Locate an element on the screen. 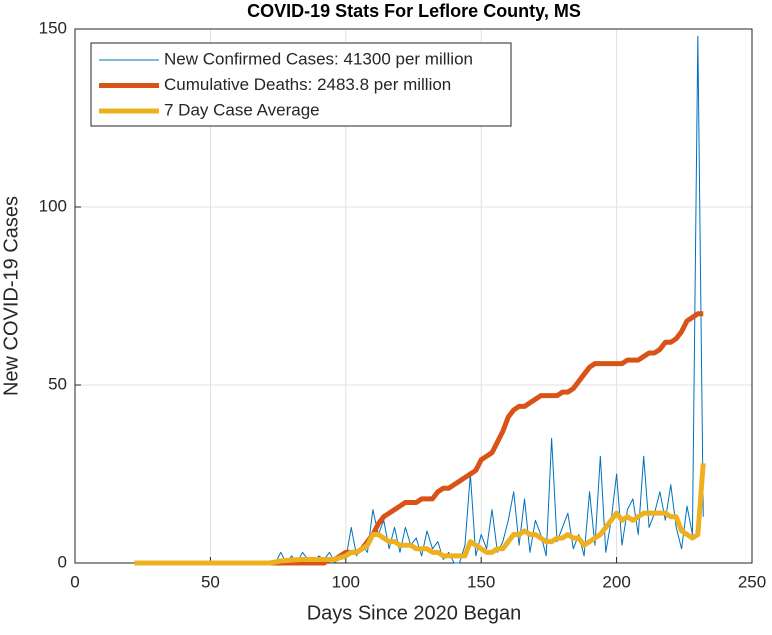 The image size is (772, 635). legend-label: 7 Day Case Average is located at coordinates (242, 109).